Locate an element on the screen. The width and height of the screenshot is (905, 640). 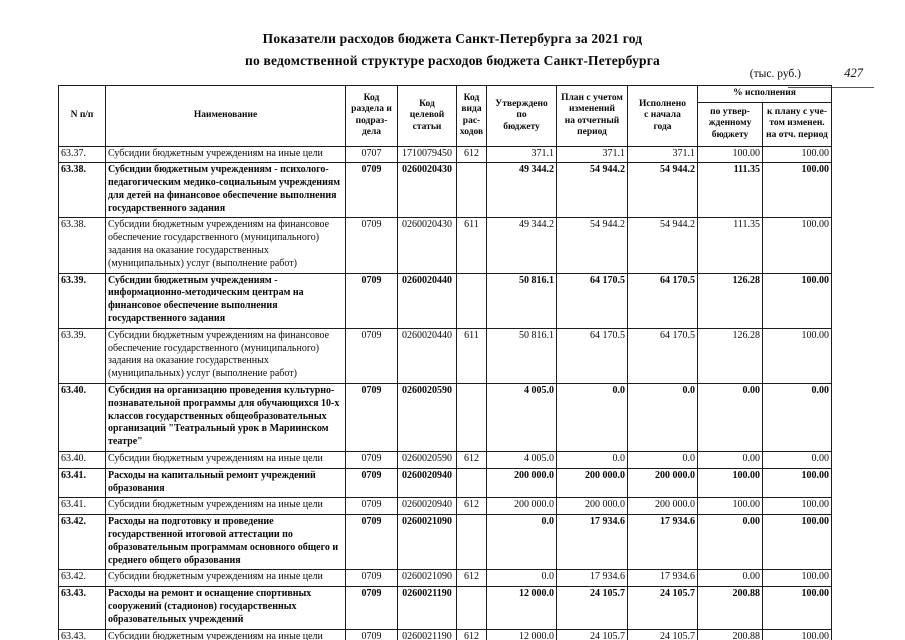
cell-executed-ytd: 200 000.0 is located at coordinates (662, 506).